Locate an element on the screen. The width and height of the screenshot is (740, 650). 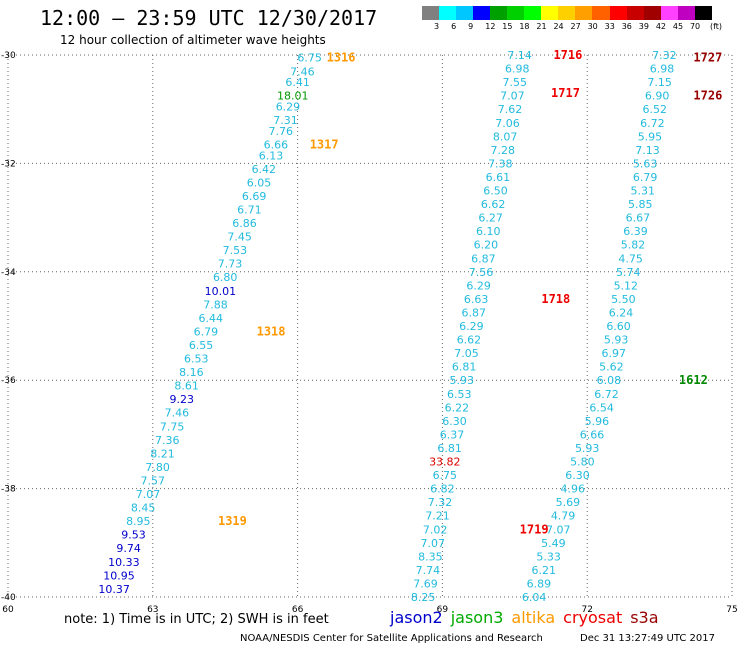
wave-height-label: 6.53 is located at coordinates (196, 359).